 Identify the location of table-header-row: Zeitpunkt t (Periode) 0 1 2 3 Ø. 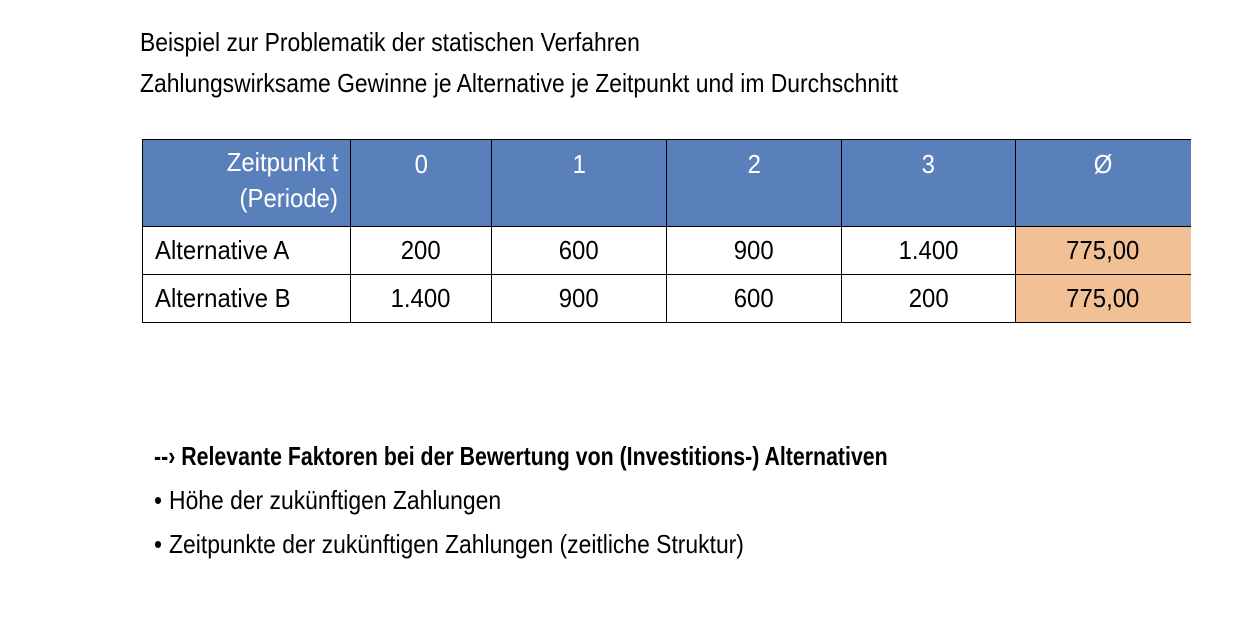
(666, 183).